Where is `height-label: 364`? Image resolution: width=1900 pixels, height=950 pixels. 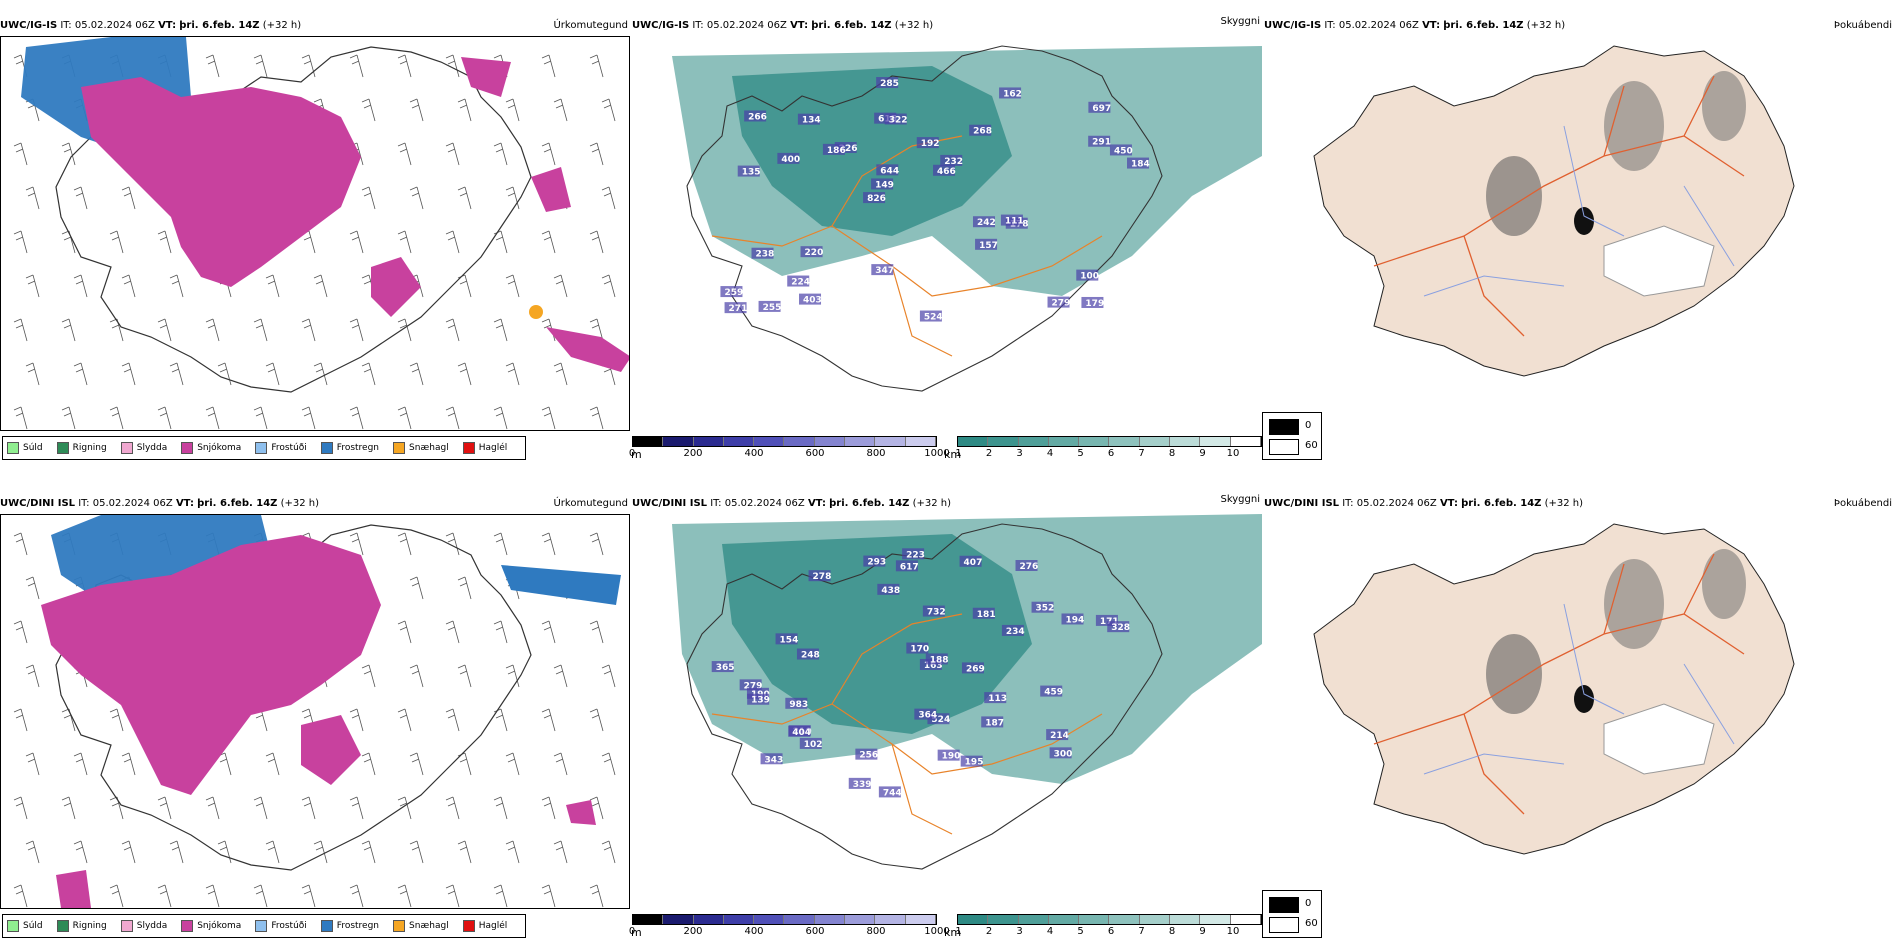
height-label: 364 is located at coordinates (927, 716).